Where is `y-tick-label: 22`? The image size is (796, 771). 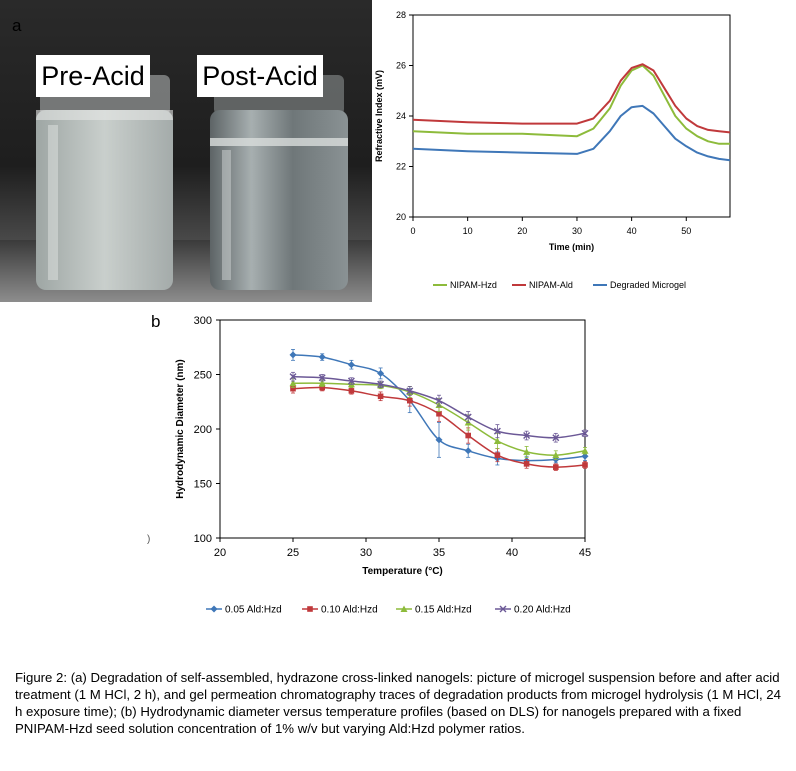
y-tick-label: 22 is located at coordinates (401, 167).